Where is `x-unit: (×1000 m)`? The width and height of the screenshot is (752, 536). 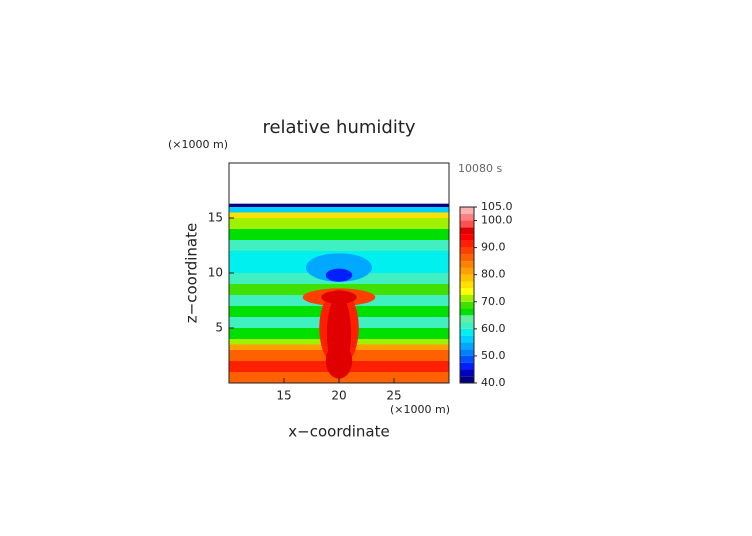 x-unit: (×1000 m) is located at coordinates (420, 409).